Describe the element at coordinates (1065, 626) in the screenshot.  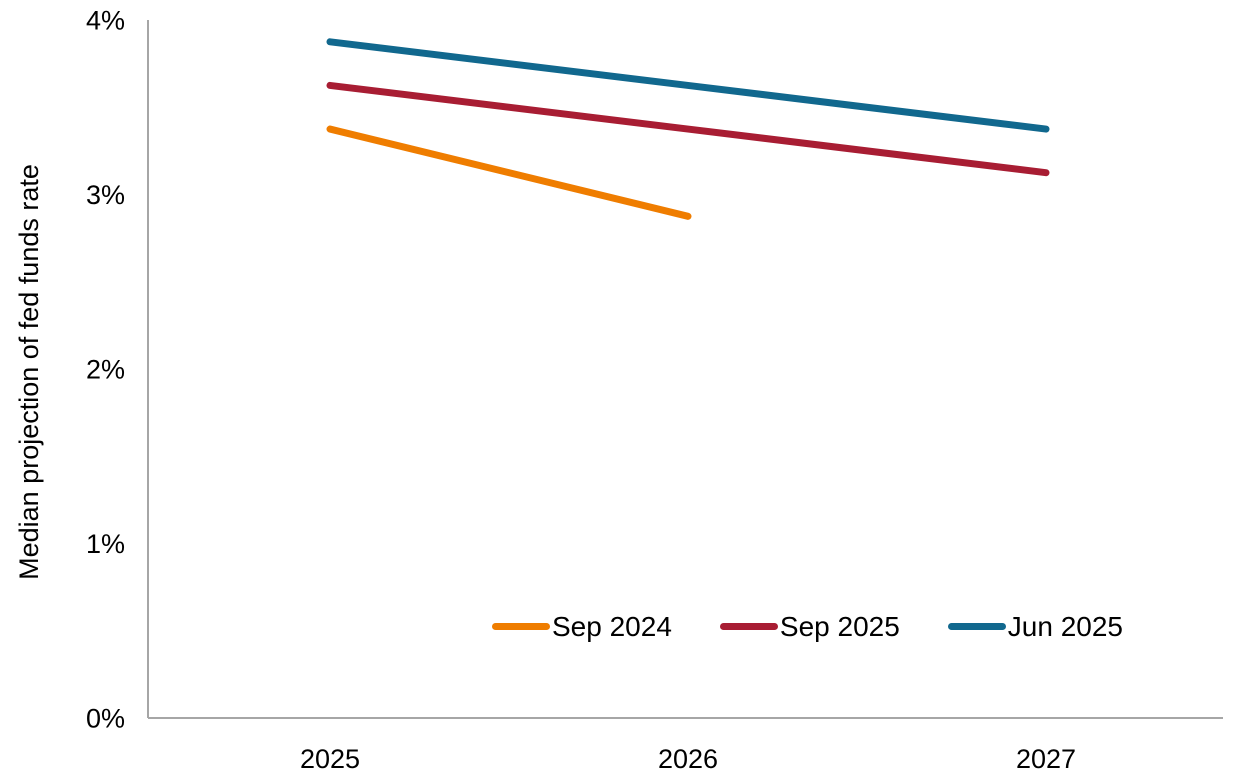
I see `legend-label-jun-2025: Jun 2025` at that location.